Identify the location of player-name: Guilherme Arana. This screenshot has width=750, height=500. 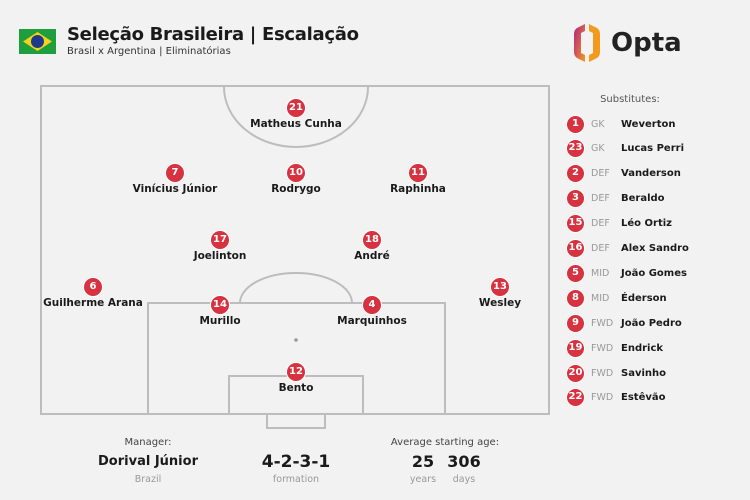
(93, 303).